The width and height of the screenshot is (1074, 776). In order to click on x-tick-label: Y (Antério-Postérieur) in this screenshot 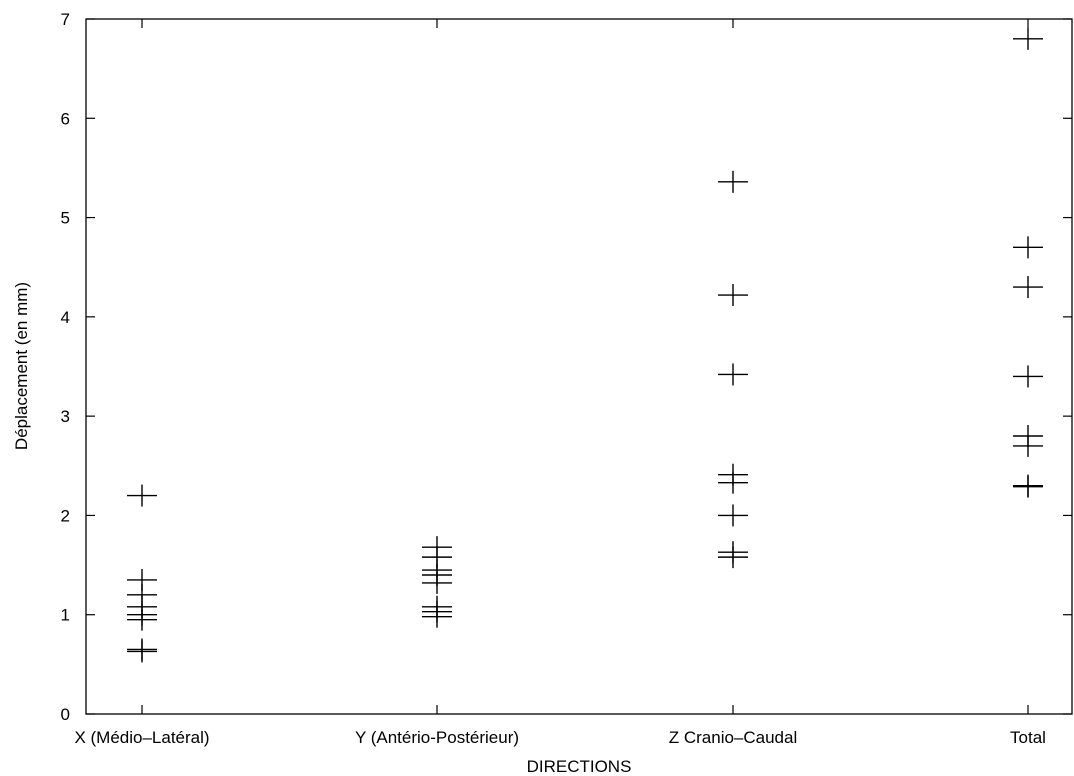, I will do `click(437, 737)`.